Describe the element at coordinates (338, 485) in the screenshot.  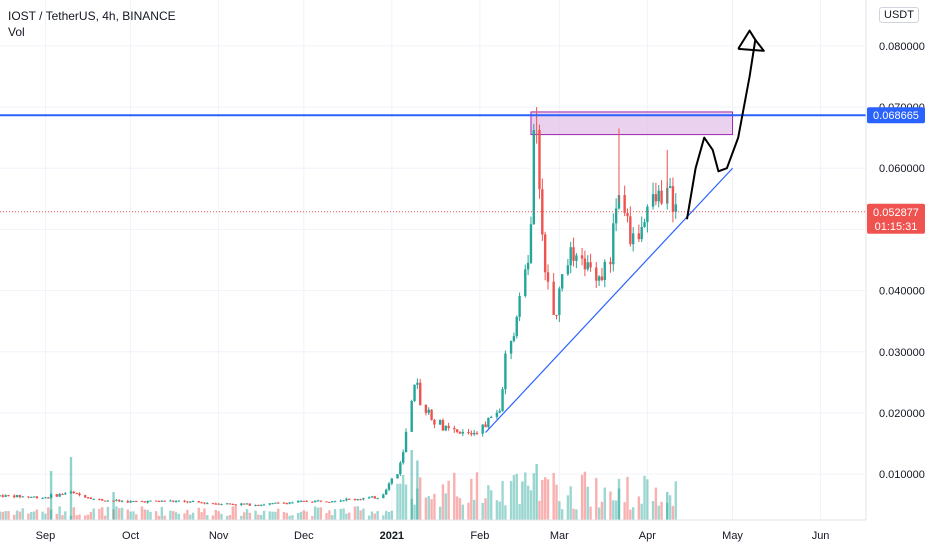
I see `volume-bars` at that location.